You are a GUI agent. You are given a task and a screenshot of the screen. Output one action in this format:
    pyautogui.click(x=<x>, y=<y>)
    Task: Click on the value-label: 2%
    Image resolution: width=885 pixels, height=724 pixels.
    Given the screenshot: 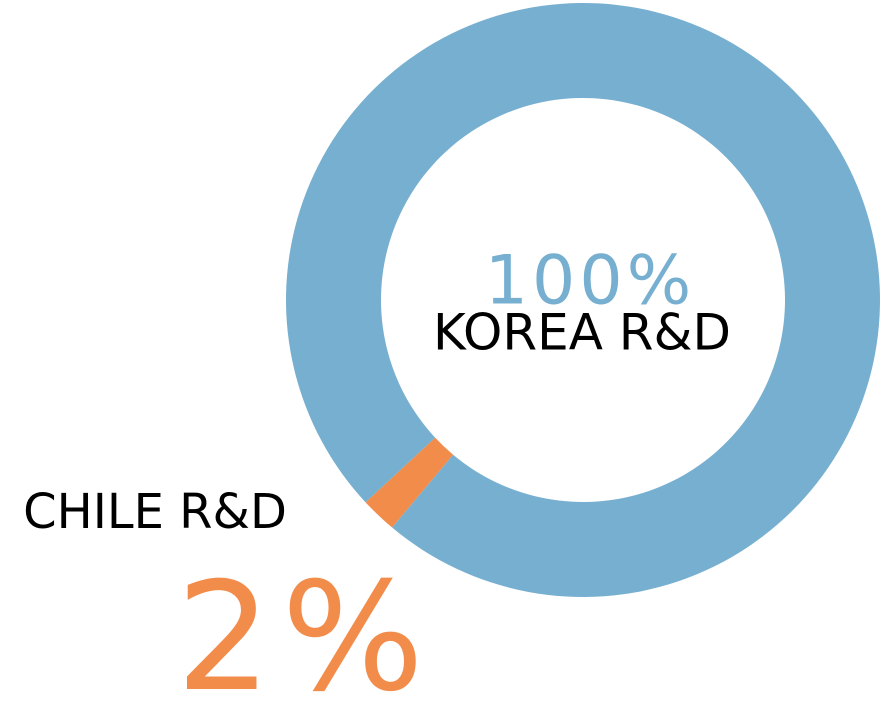 What is the action you would take?
    pyautogui.click(x=305, y=637)
    